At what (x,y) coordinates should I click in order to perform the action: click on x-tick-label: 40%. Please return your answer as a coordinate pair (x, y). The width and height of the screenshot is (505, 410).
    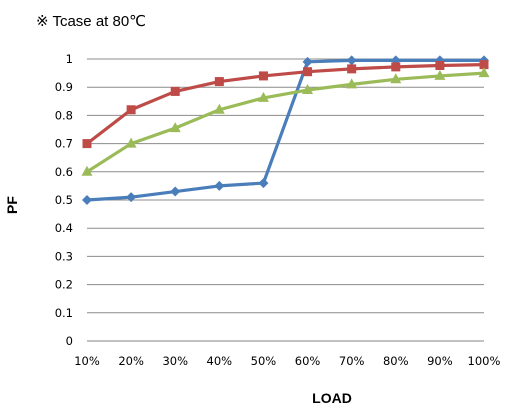
    Looking at the image, I should click on (220, 361).